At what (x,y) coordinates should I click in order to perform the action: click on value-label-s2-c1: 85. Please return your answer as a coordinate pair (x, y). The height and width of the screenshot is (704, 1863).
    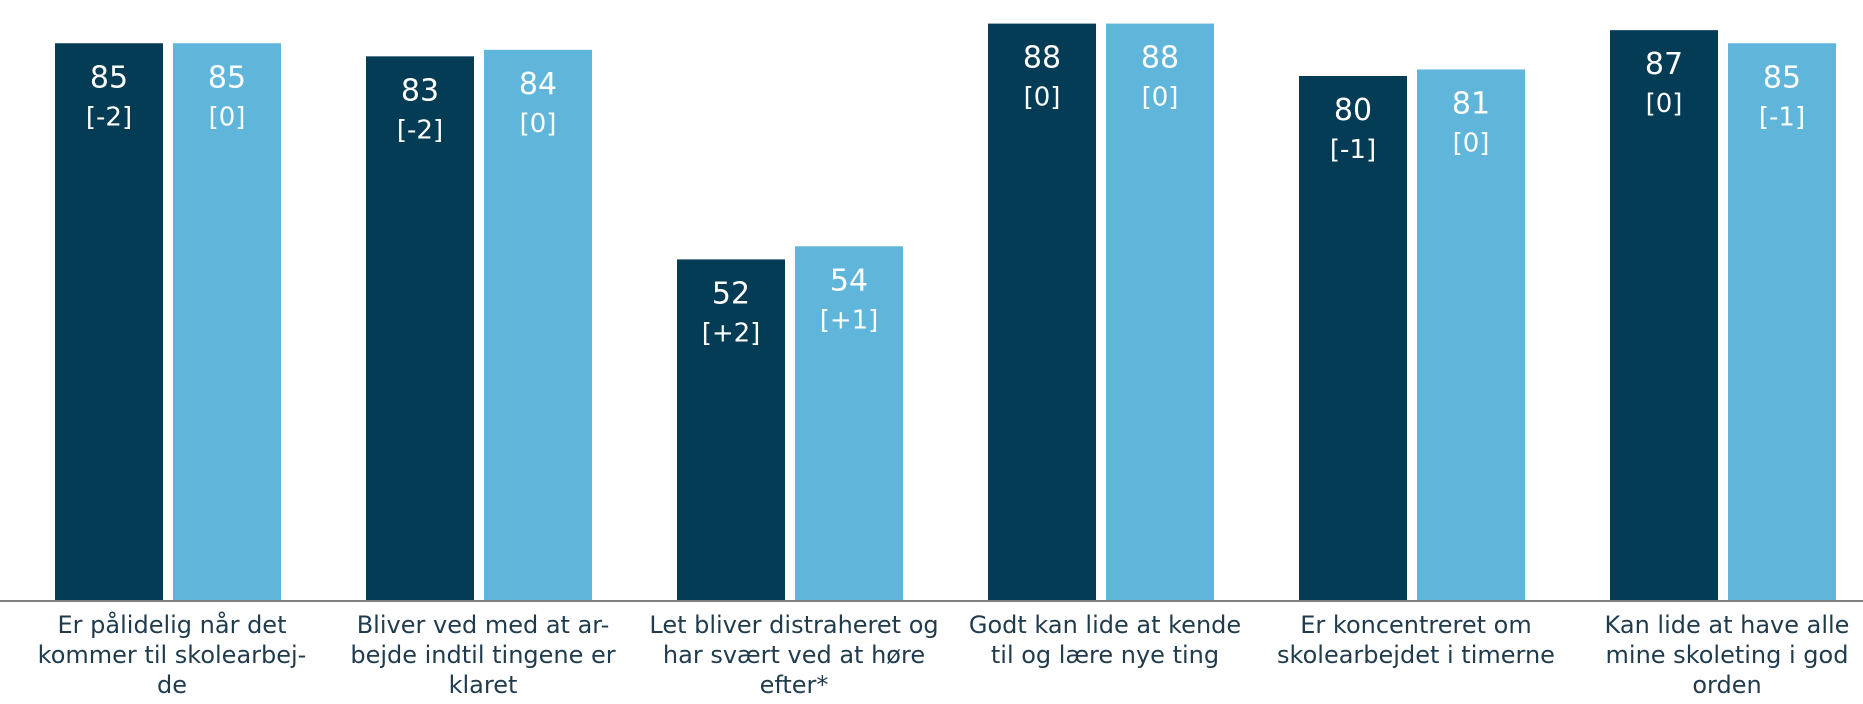
    Looking at the image, I should click on (227, 77).